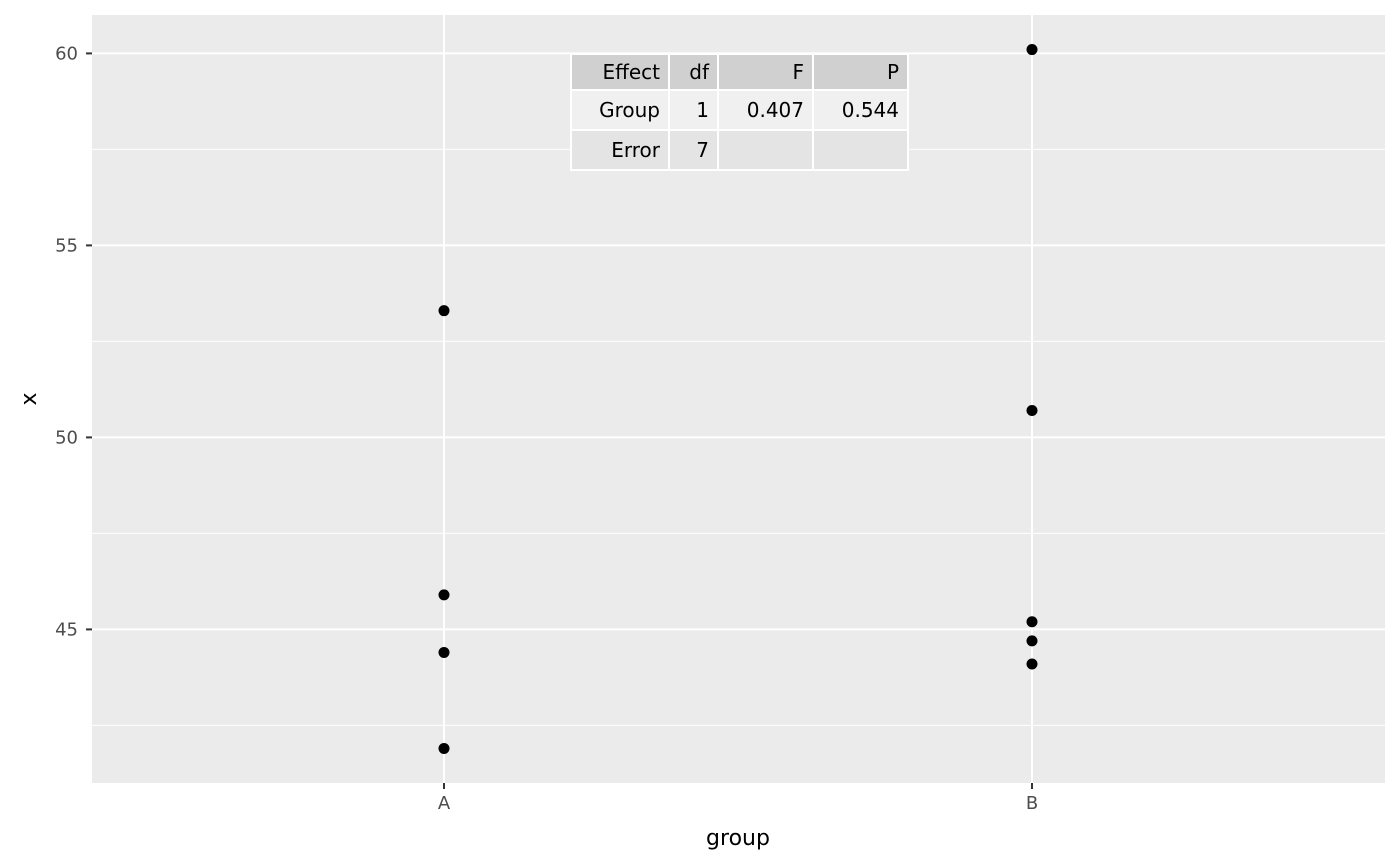 The image size is (1400, 866). Describe the element at coordinates (620, 150) in the screenshot. I see `cell: Error` at that location.